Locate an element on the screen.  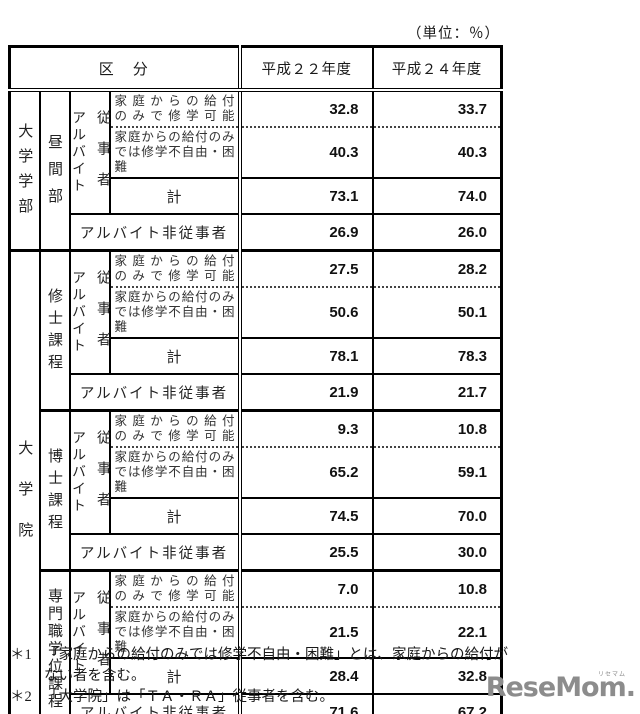
value-cell: 73.1 is located at coordinates (305, 196).